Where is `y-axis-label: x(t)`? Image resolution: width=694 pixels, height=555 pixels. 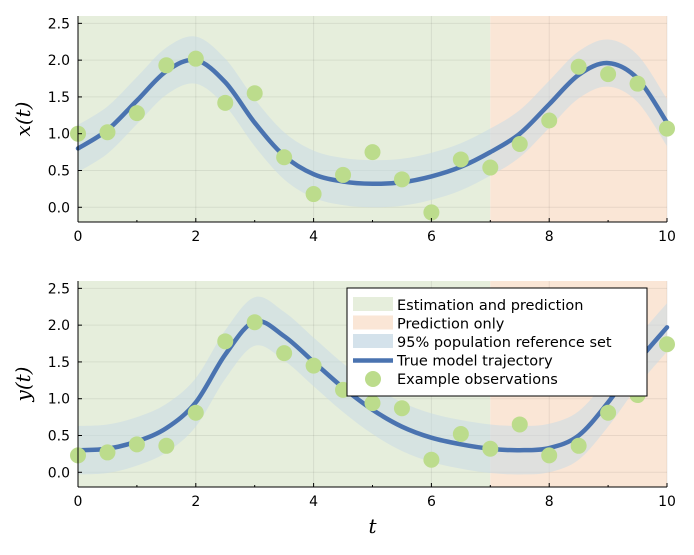
y-axis-label: x(t) is located at coordinates (23, 119).